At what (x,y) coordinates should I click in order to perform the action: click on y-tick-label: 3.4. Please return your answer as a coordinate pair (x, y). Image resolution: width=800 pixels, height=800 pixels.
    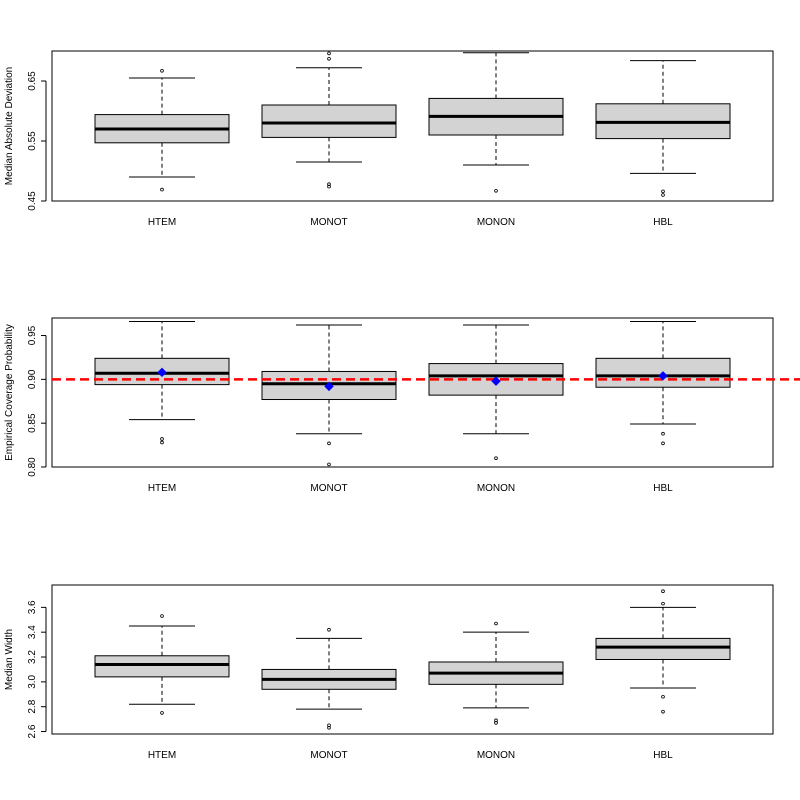
    Looking at the image, I should click on (32, 632).